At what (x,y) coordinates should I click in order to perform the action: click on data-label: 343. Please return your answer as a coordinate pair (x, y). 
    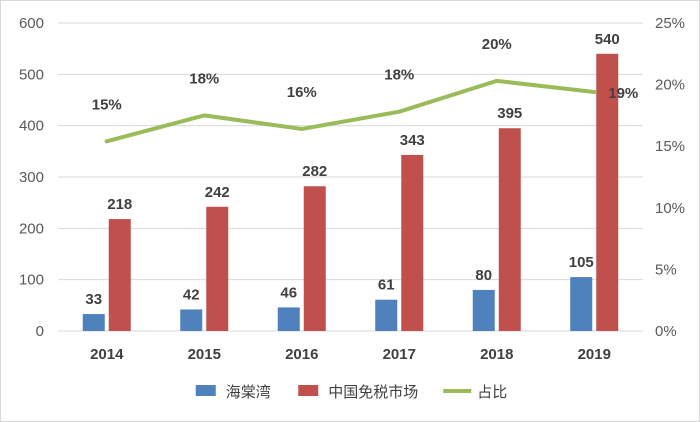
    Looking at the image, I should click on (412, 140).